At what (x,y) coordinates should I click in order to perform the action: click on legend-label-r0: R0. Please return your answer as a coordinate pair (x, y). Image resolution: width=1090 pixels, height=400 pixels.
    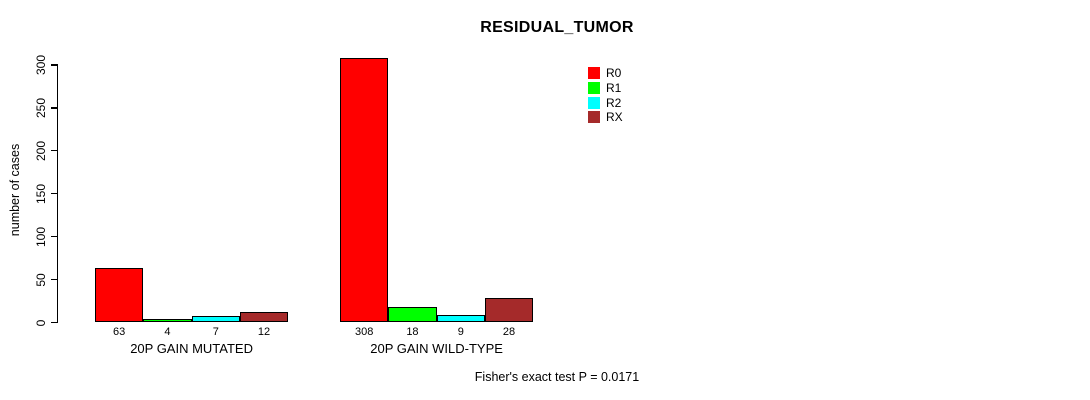
    Looking at the image, I should click on (614, 73).